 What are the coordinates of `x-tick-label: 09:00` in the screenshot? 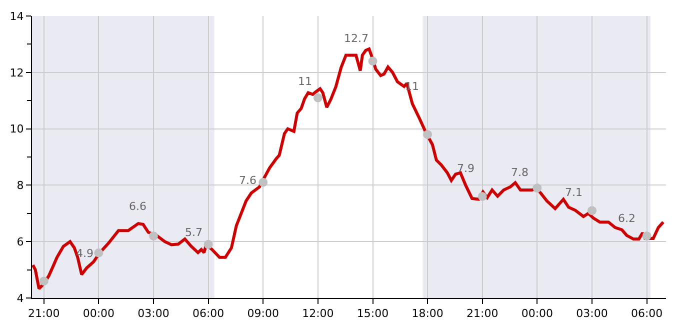 It's located at (263, 313).